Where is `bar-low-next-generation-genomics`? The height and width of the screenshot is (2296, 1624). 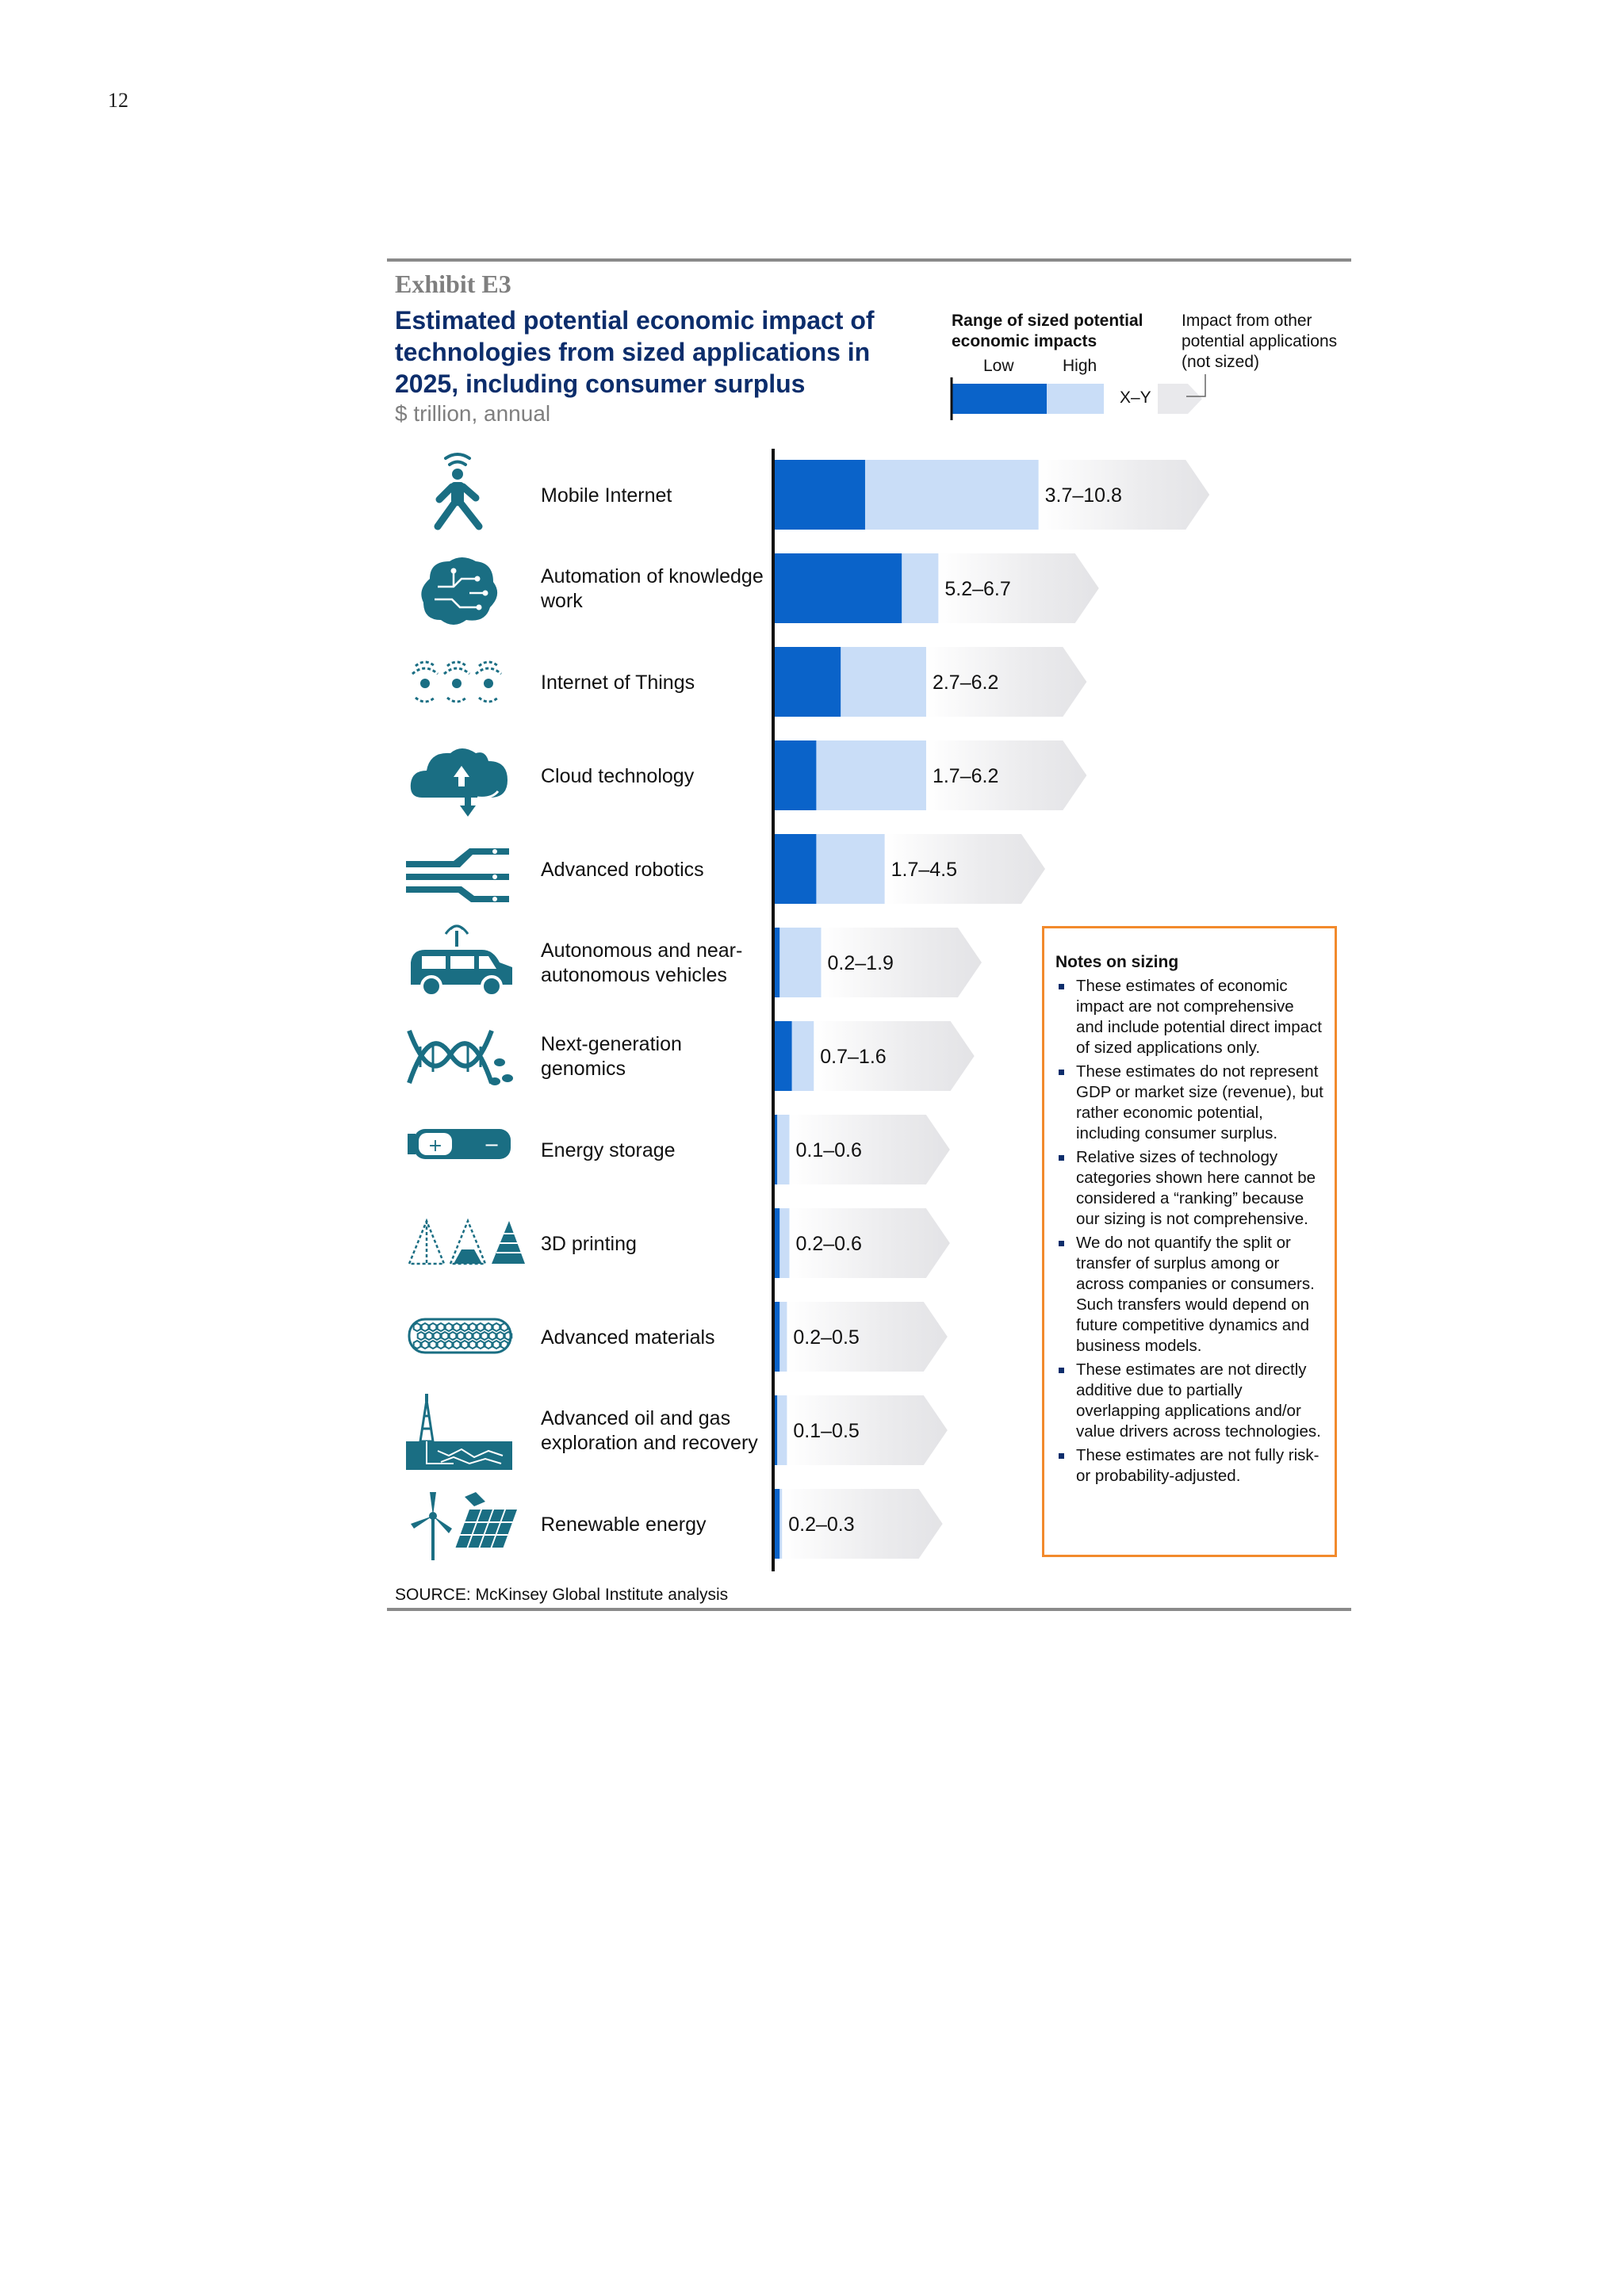 bar-low-next-generation-genomics is located at coordinates (783, 1056).